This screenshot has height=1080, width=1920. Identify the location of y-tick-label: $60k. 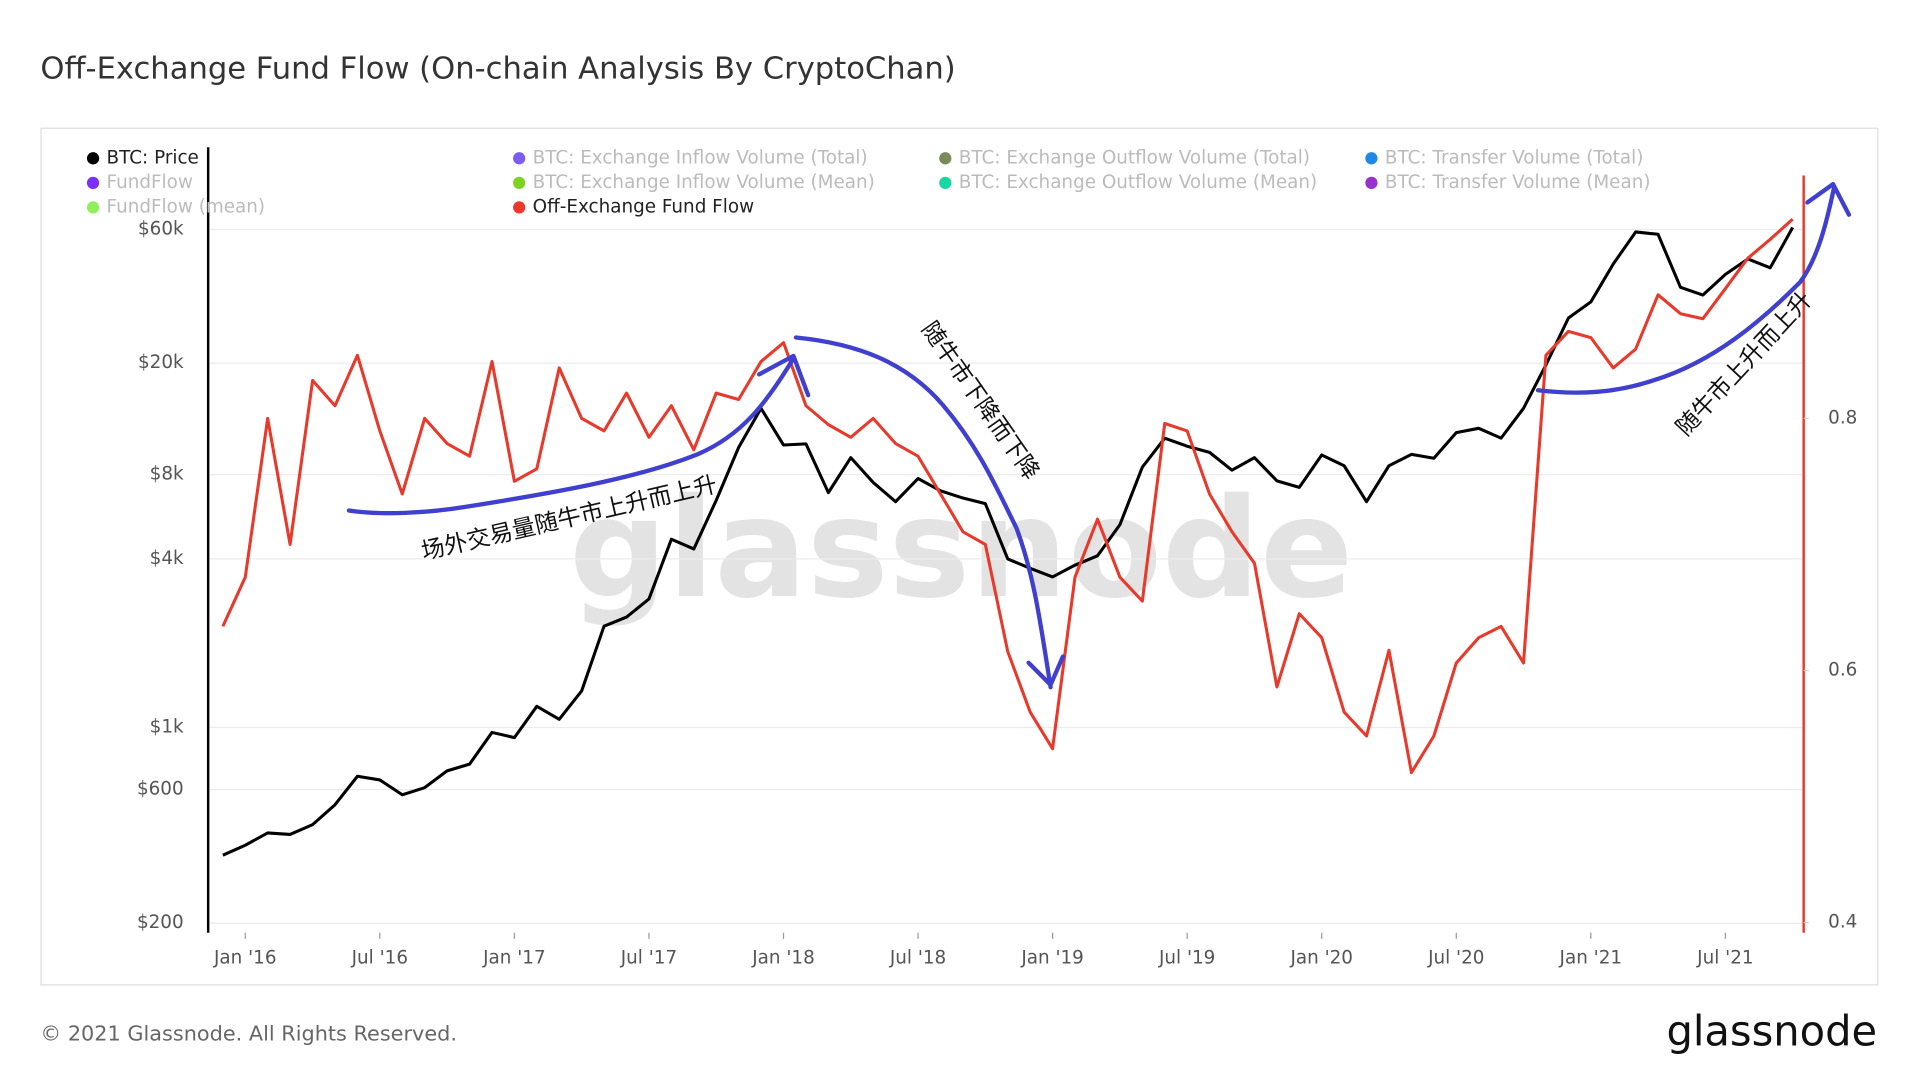
(161, 229).